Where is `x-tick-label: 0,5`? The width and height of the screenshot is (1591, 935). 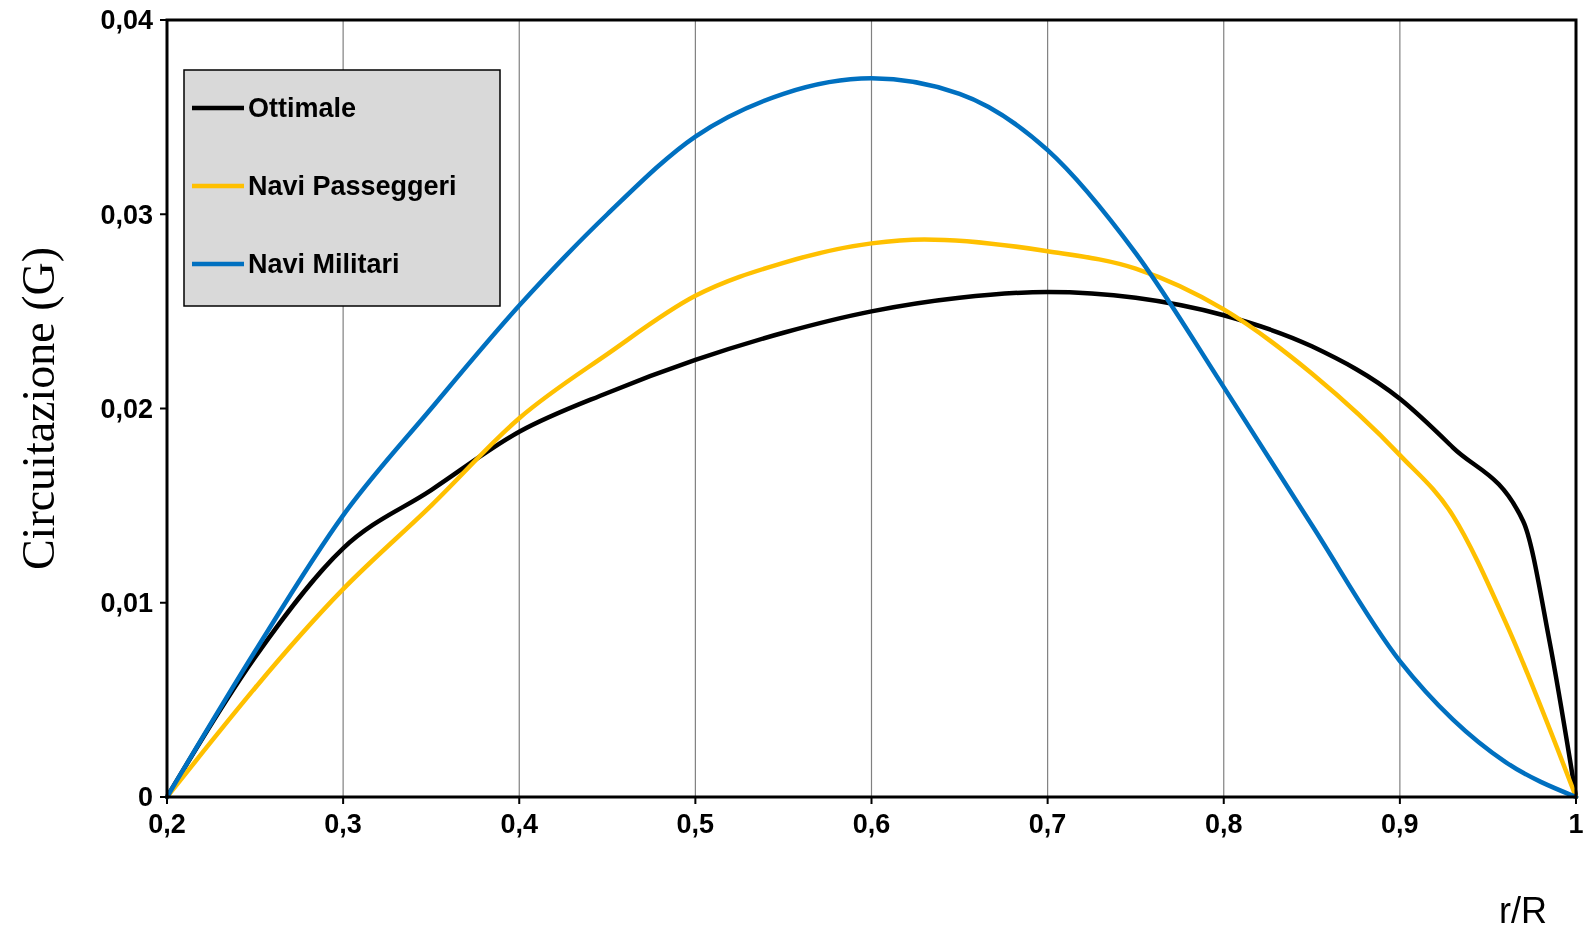
x-tick-label: 0,5 is located at coordinates (695, 824).